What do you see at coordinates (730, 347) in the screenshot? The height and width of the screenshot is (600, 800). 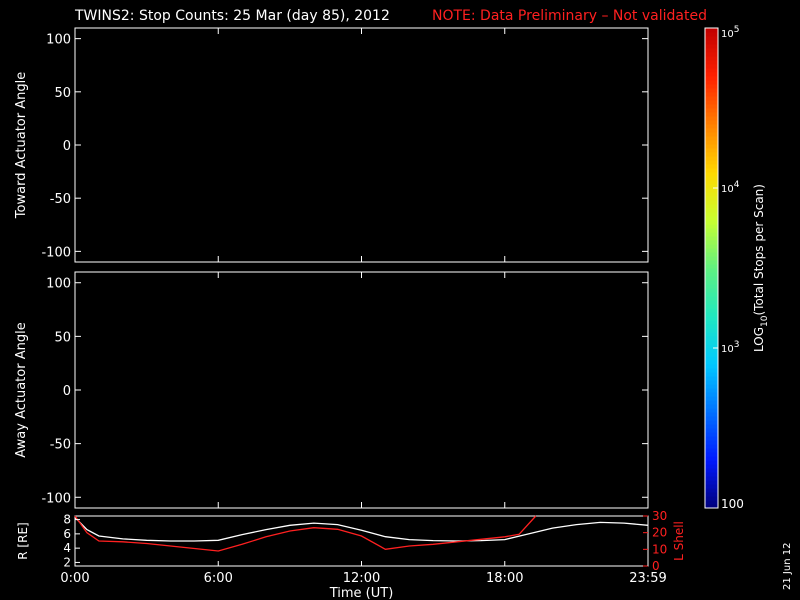 I see `colorbar-tick-label: 10³` at bounding box center [730, 347].